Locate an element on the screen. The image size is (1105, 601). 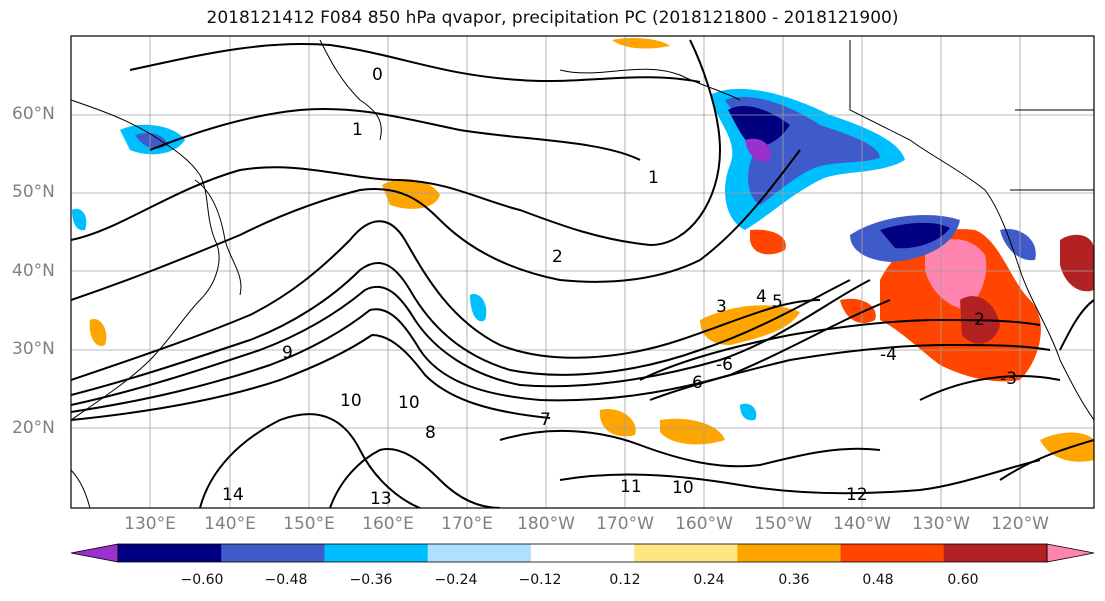
contour-label: 7 is located at coordinates (545, 420).